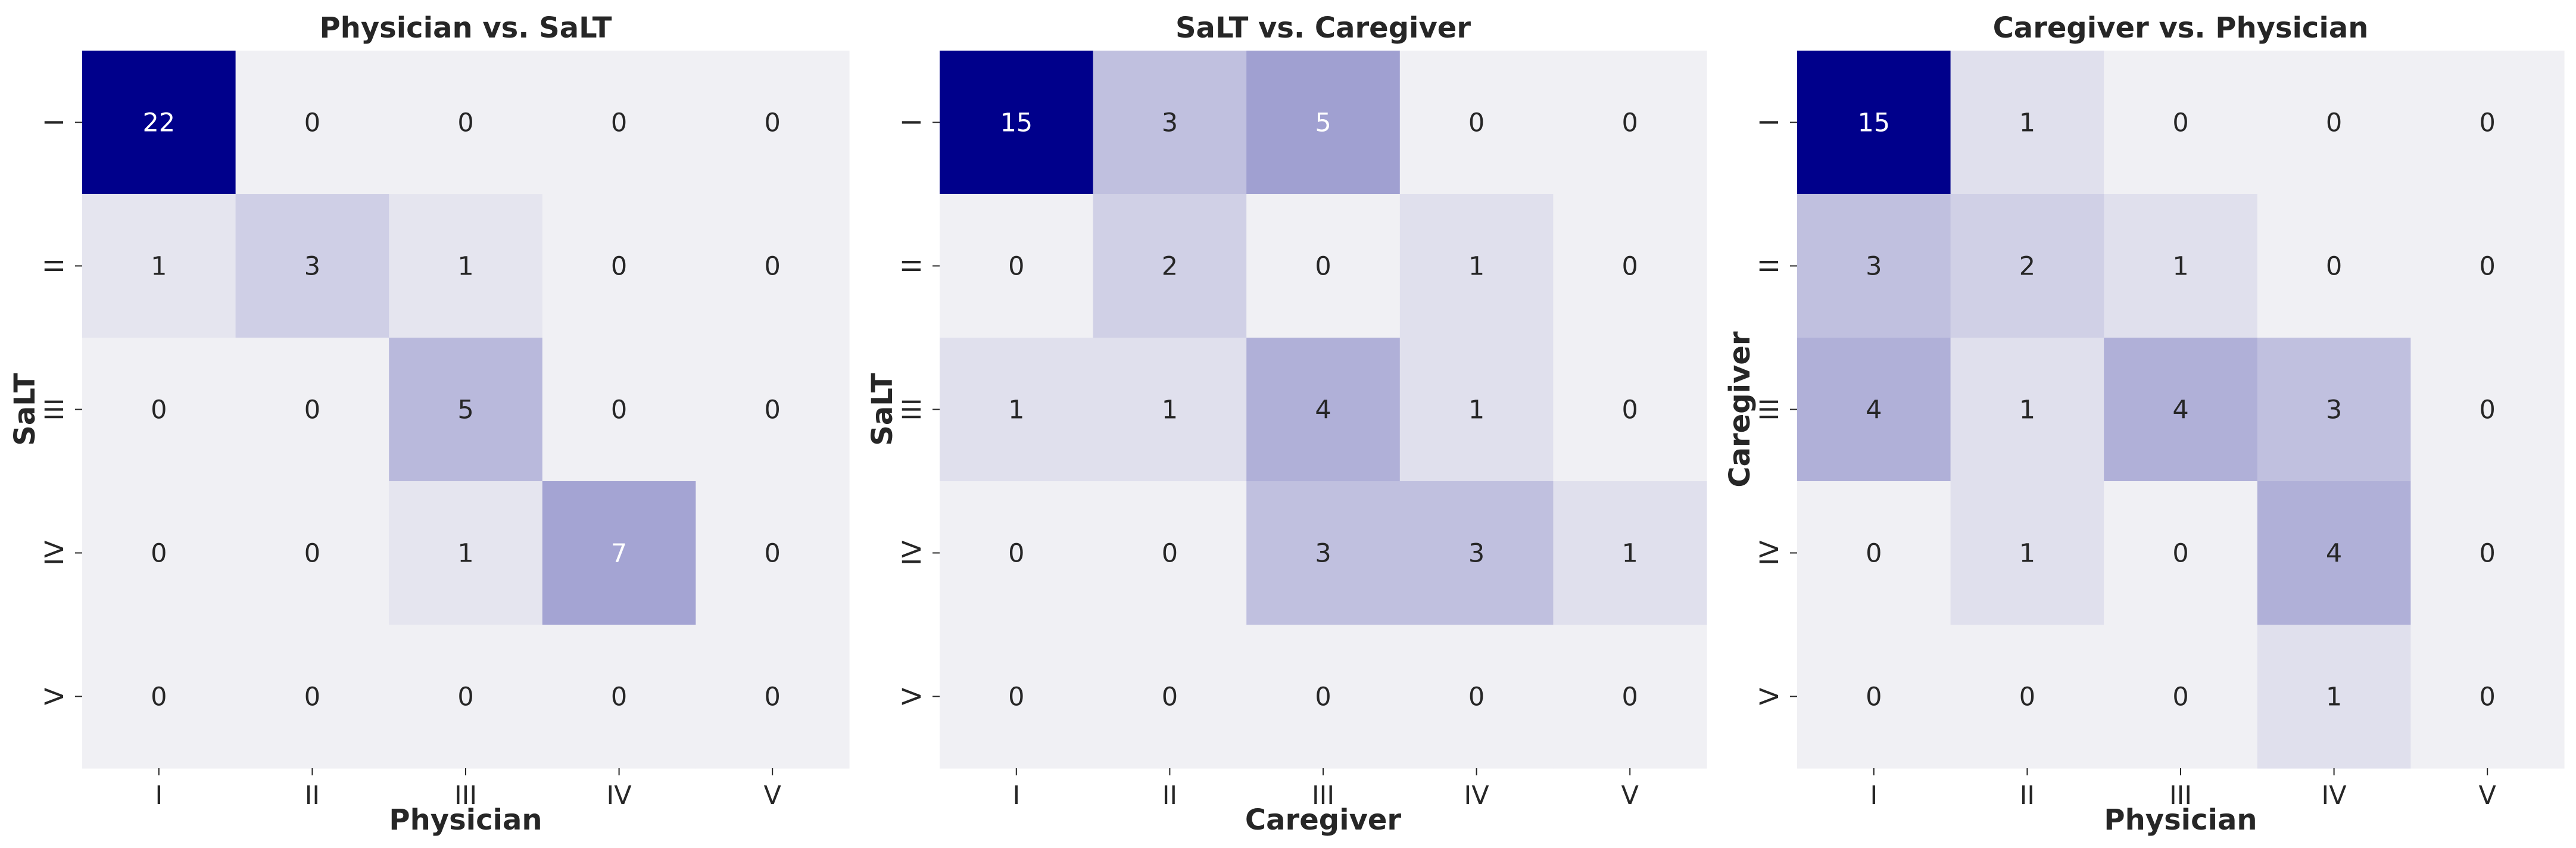 Image resolution: width=2576 pixels, height=848 pixels. I want to click on y-axis-label: SaLT, so click(883, 410).